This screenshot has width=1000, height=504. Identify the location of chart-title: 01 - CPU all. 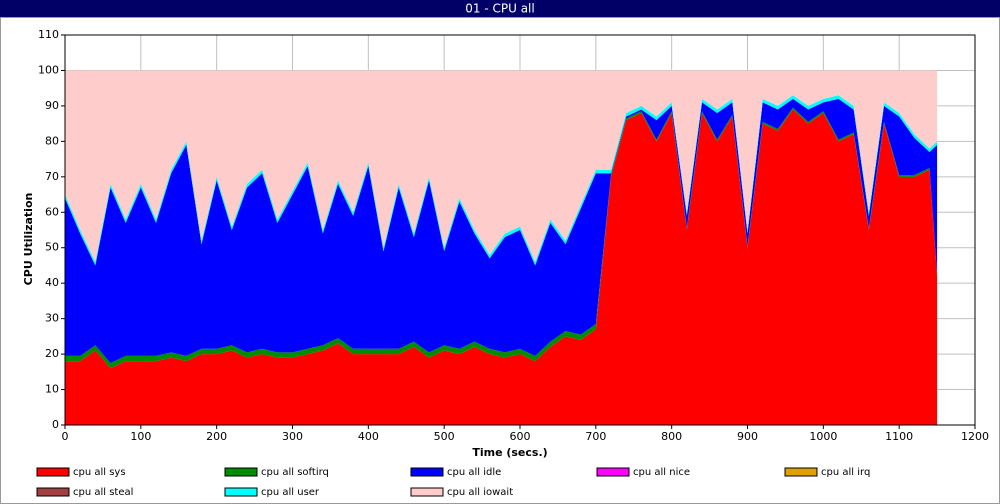
(499, 9).